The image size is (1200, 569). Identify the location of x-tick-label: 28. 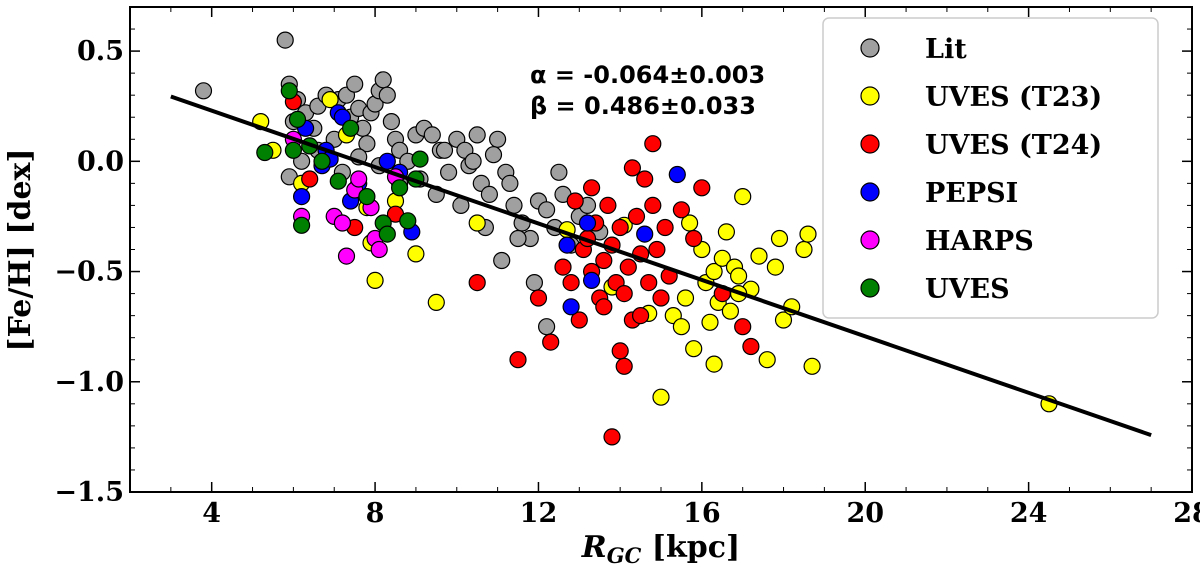
(1186, 513).